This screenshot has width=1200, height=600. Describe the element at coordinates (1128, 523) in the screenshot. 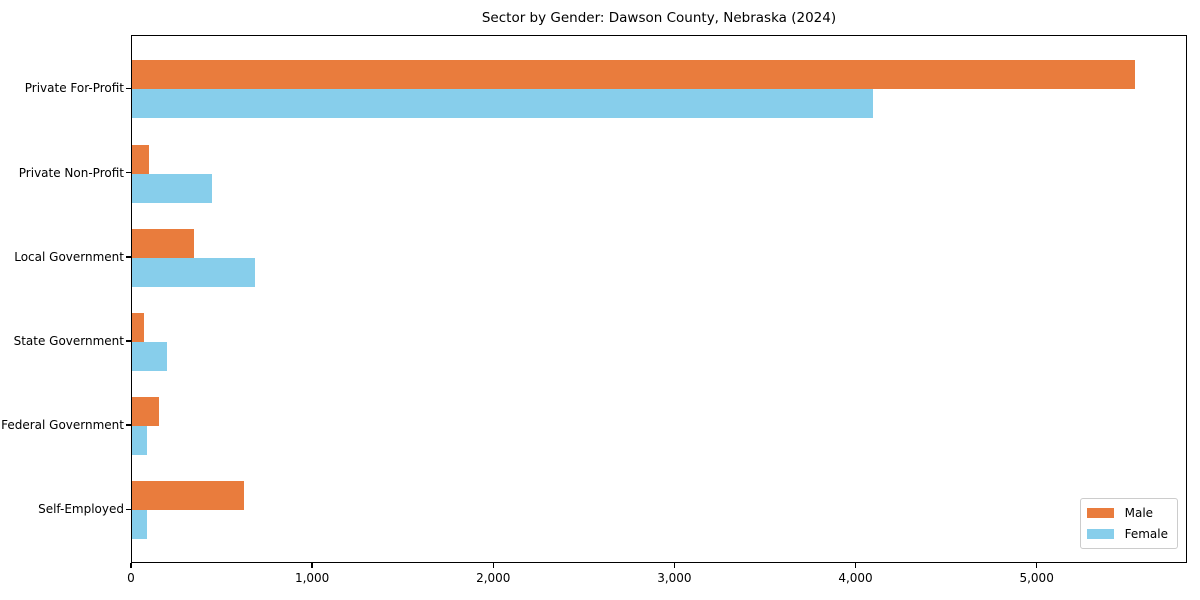

I see `legend: Male Female` at that location.